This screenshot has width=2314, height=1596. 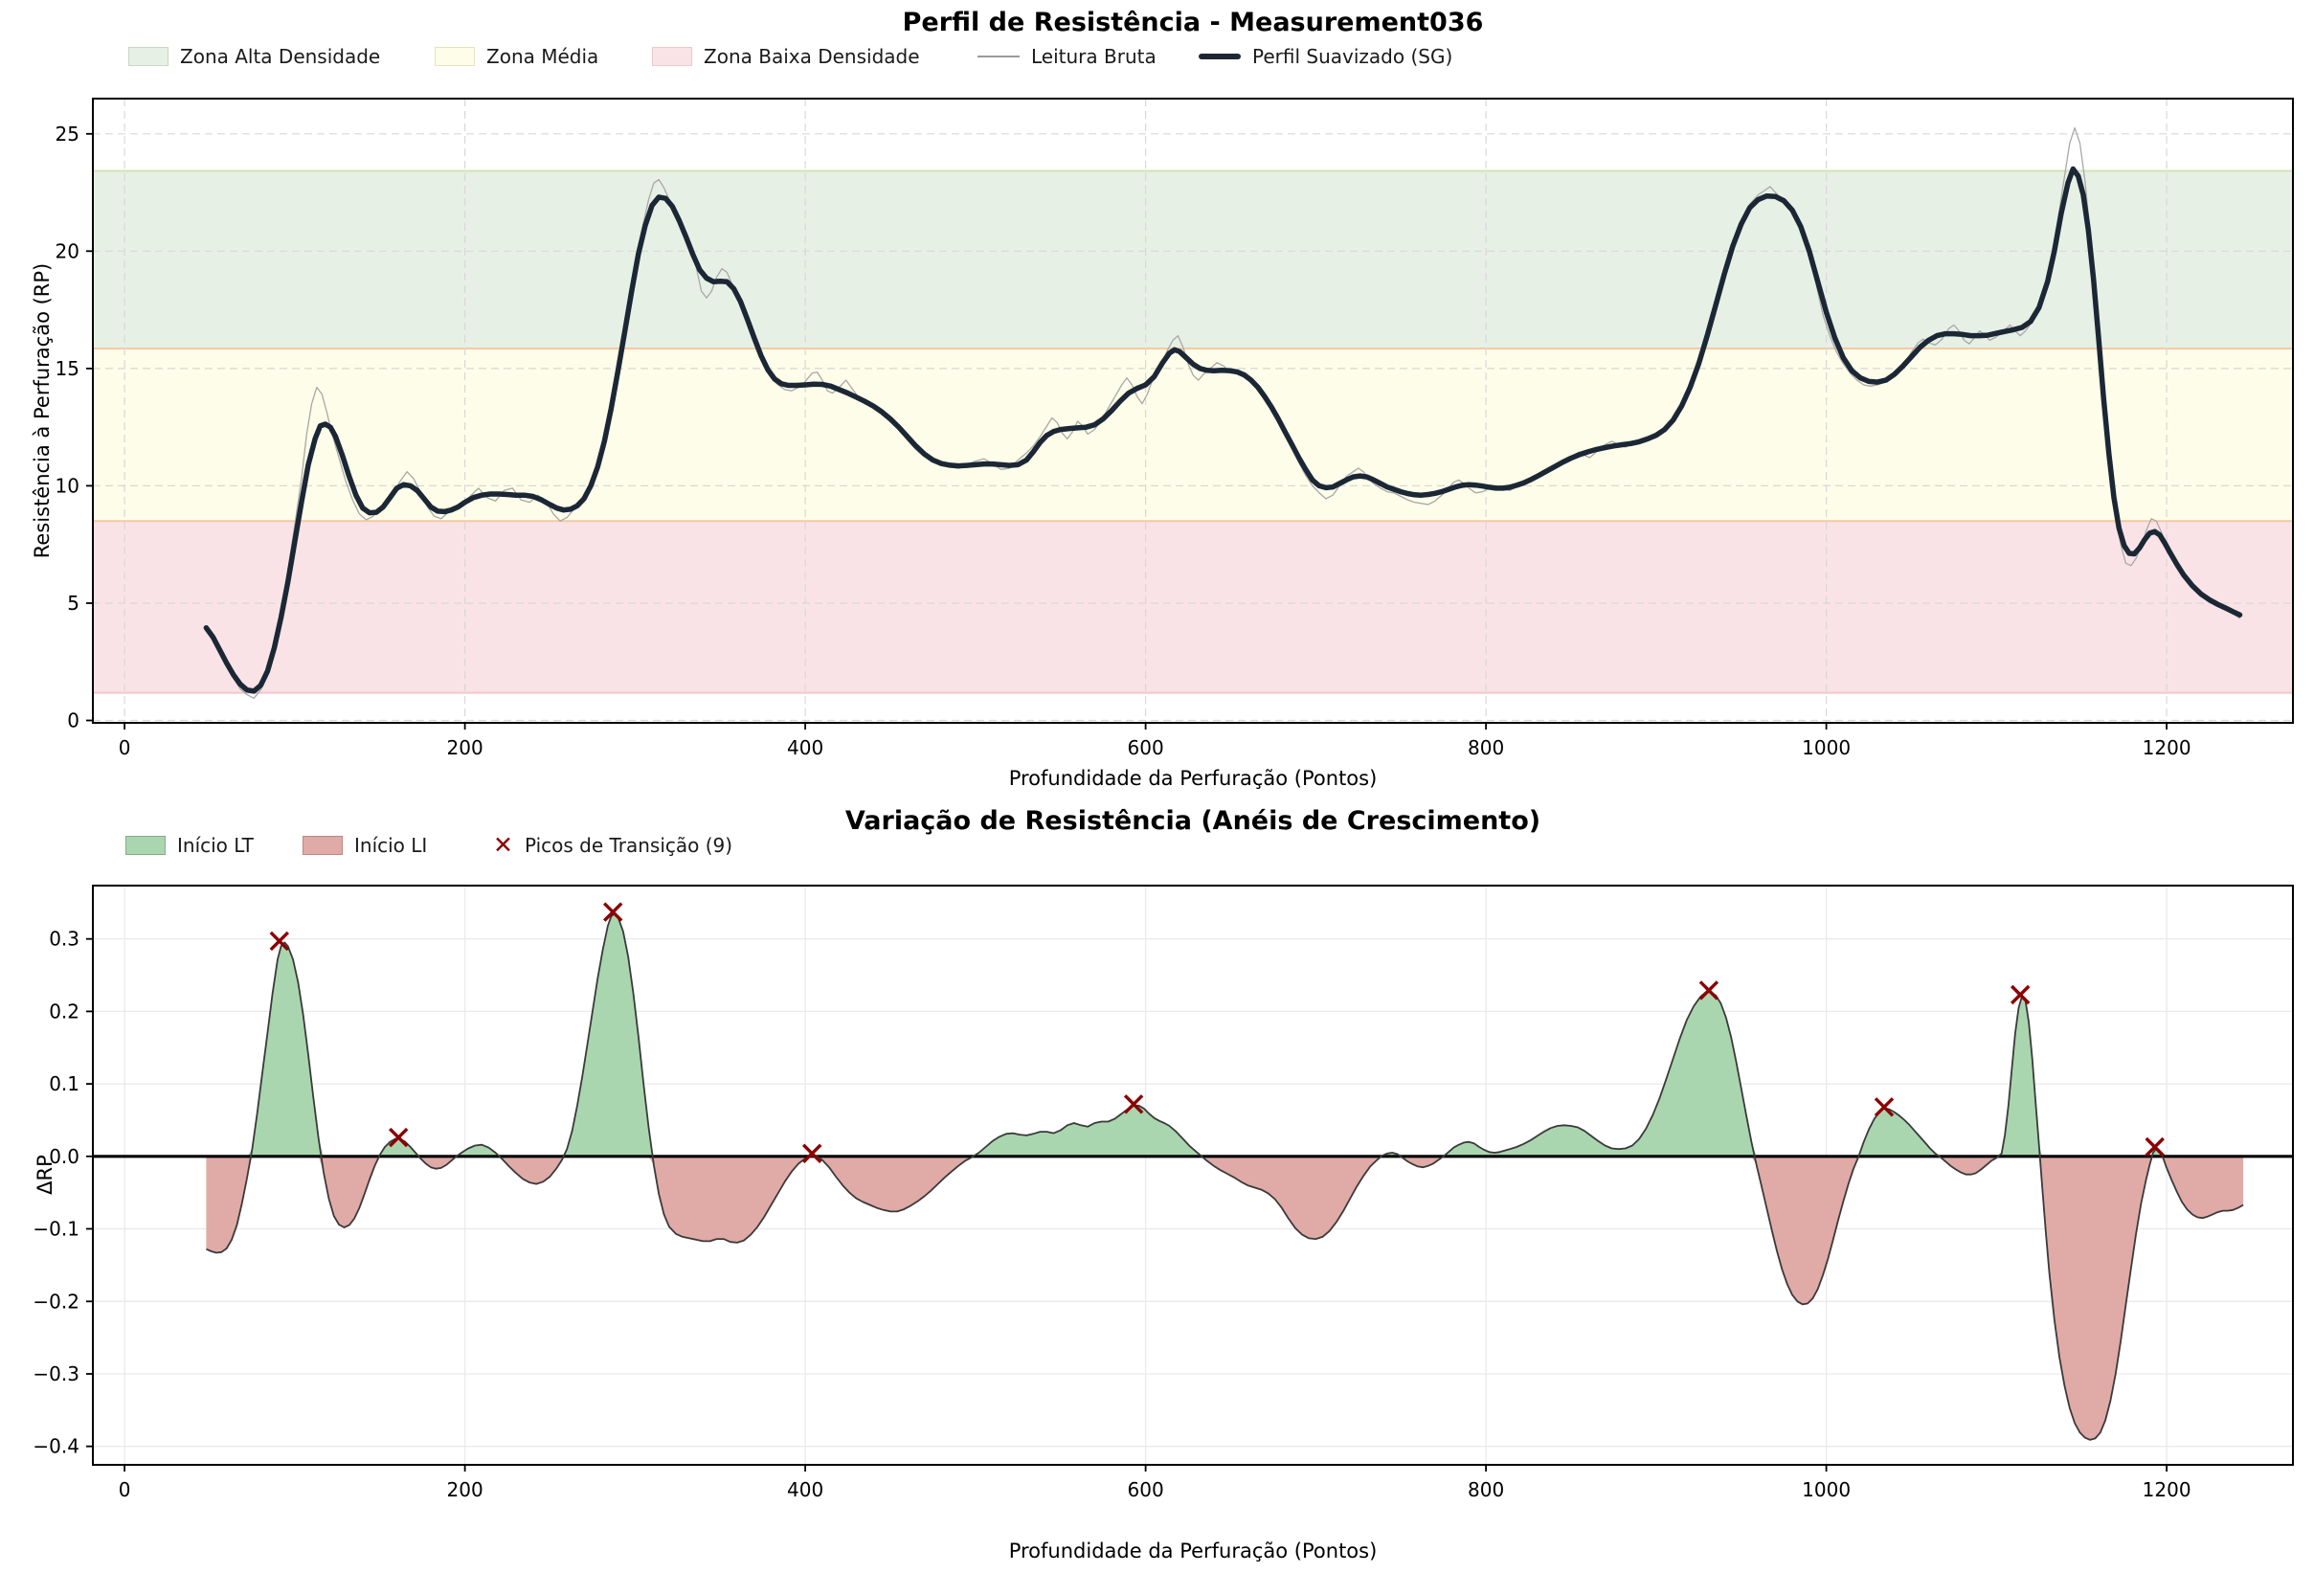 I want to click on svg-text: 25, so click(x=68, y=134).